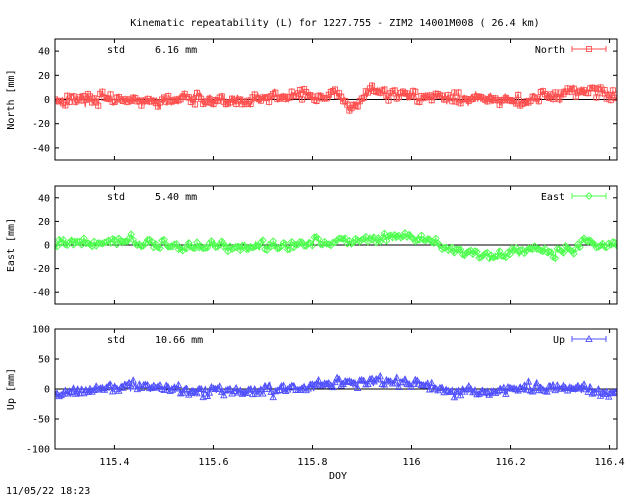 This screenshot has height=496, width=640. What do you see at coordinates (11, 389) in the screenshot?
I see `y-axis-label: Up [mm]` at bounding box center [11, 389].